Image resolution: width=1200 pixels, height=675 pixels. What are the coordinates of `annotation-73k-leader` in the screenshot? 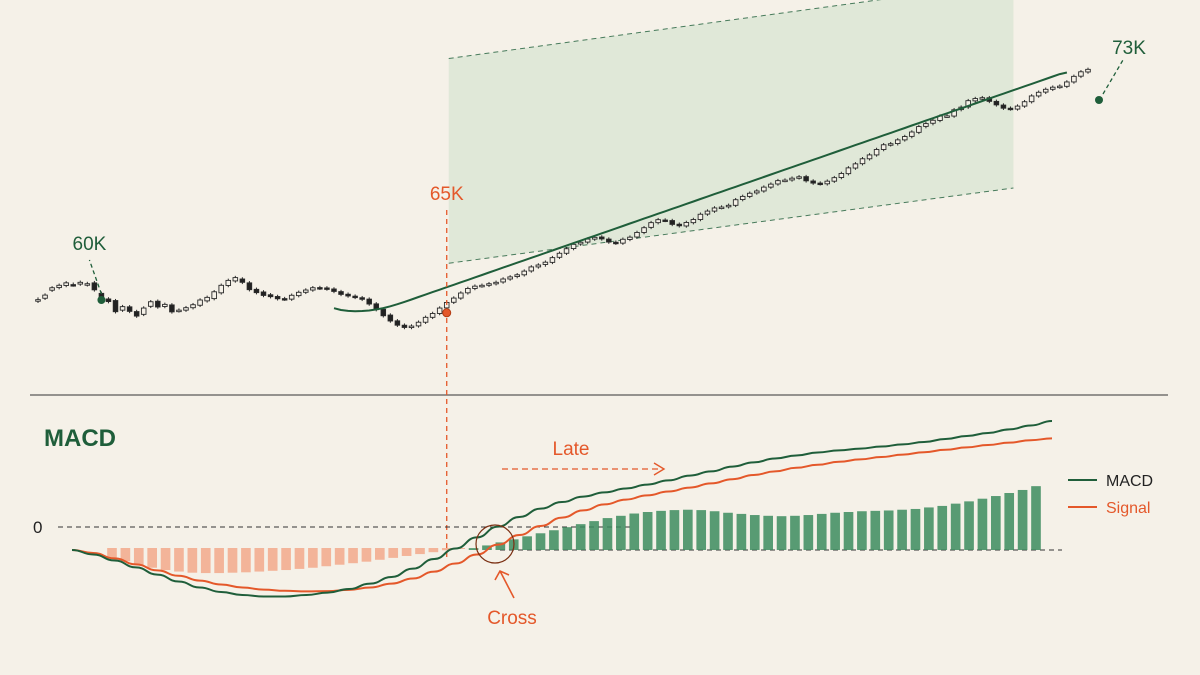 It's located at (1113, 77).